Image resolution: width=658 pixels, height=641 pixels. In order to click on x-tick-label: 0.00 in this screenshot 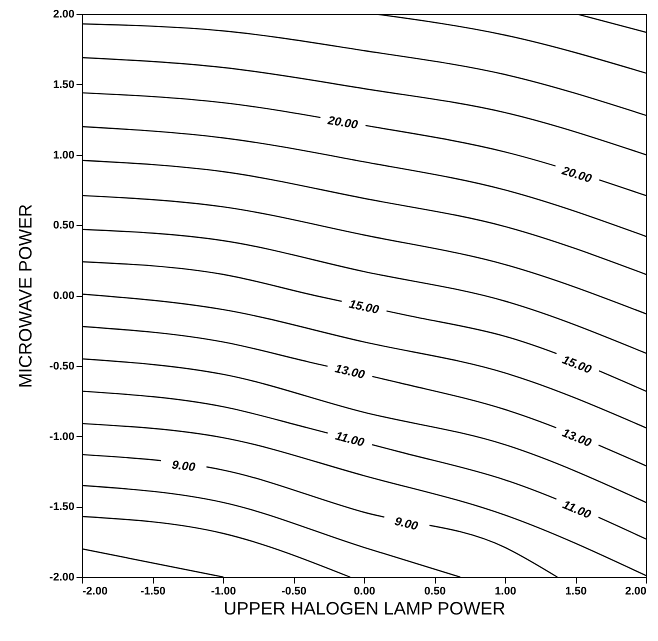, I will do `click(365, 592)`.